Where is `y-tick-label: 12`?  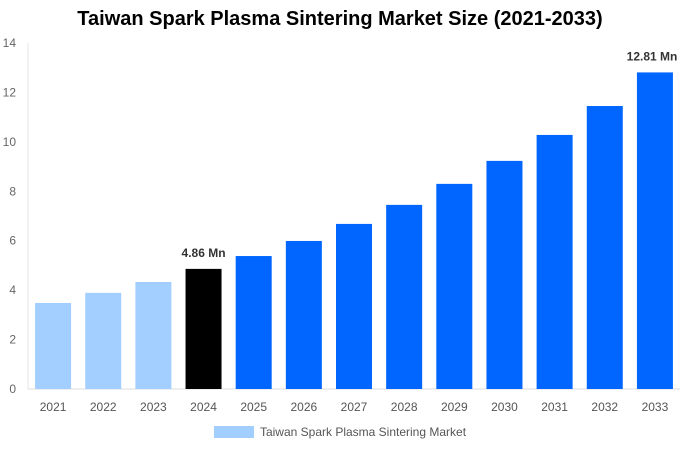 y-tick-label: 12 is located at coordinates (10, 92).